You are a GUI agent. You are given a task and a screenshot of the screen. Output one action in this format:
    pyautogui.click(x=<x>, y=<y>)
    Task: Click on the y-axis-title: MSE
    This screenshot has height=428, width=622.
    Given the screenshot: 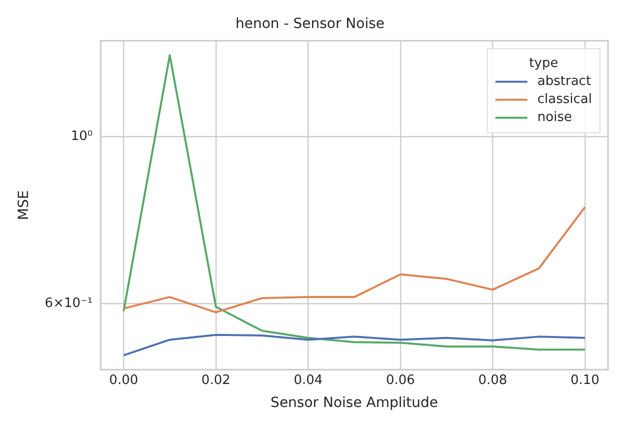 What is the action you would take?
    pyautogui.click(x=24, y=205)
    